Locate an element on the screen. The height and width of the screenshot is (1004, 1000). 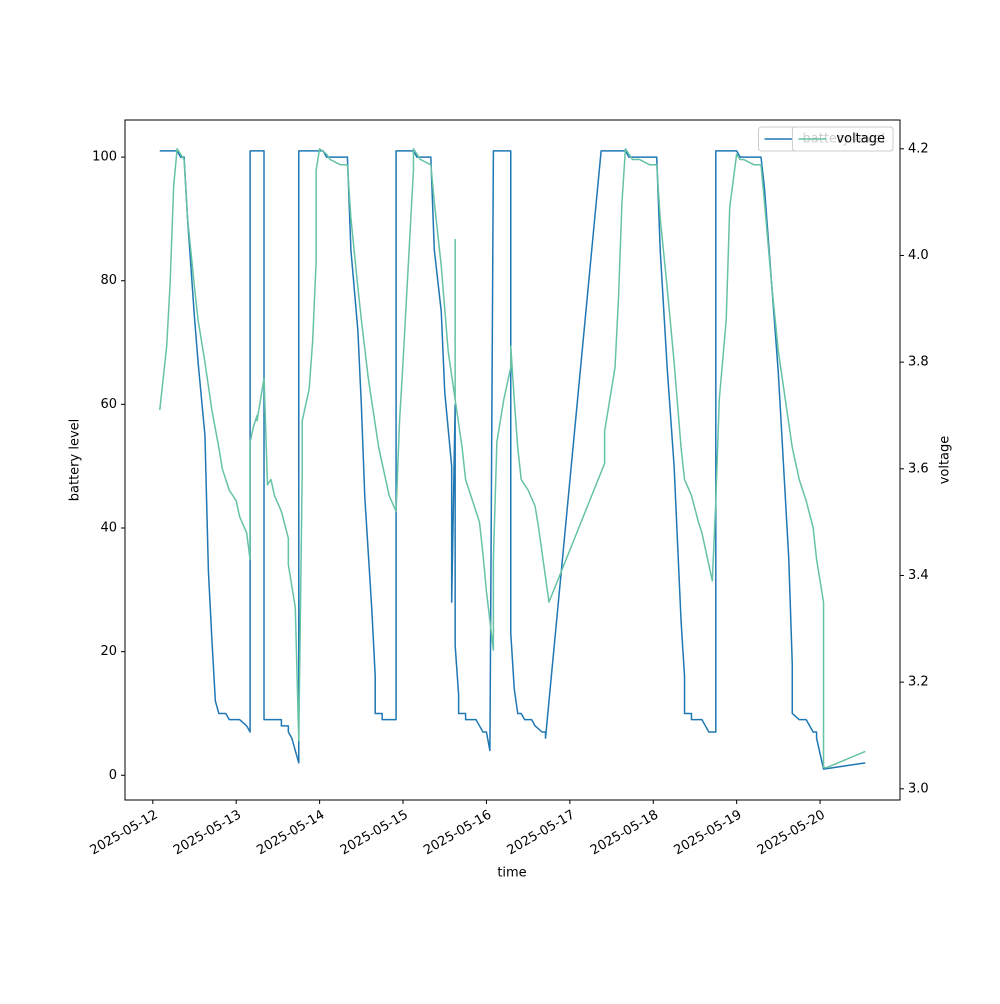
y2-tick-label: 4.0 is located at coordinates (918, 255).